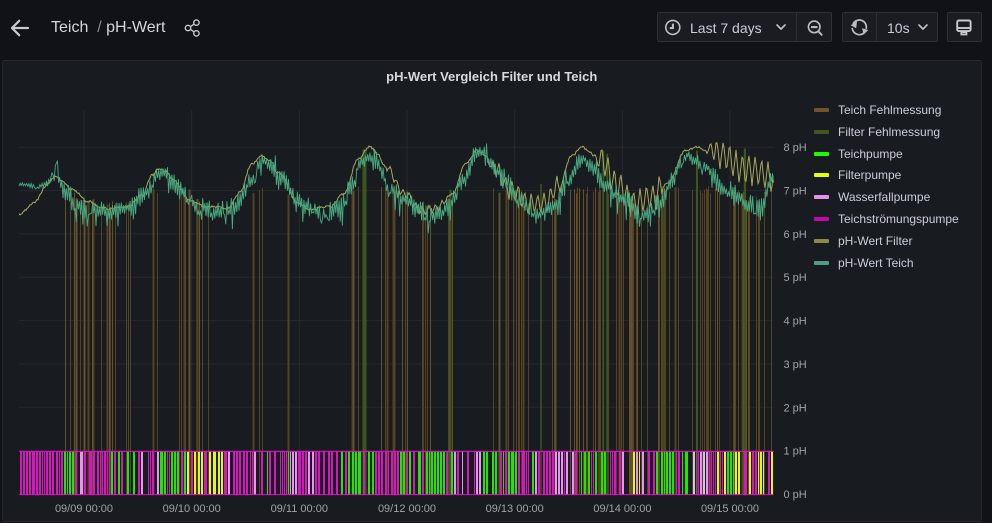 The width and height of the screenshot is (992, 523). Describe the element at coordinates (299, 509) in the screenshot. I see `svg-text: 09/11 00:00` at that location.